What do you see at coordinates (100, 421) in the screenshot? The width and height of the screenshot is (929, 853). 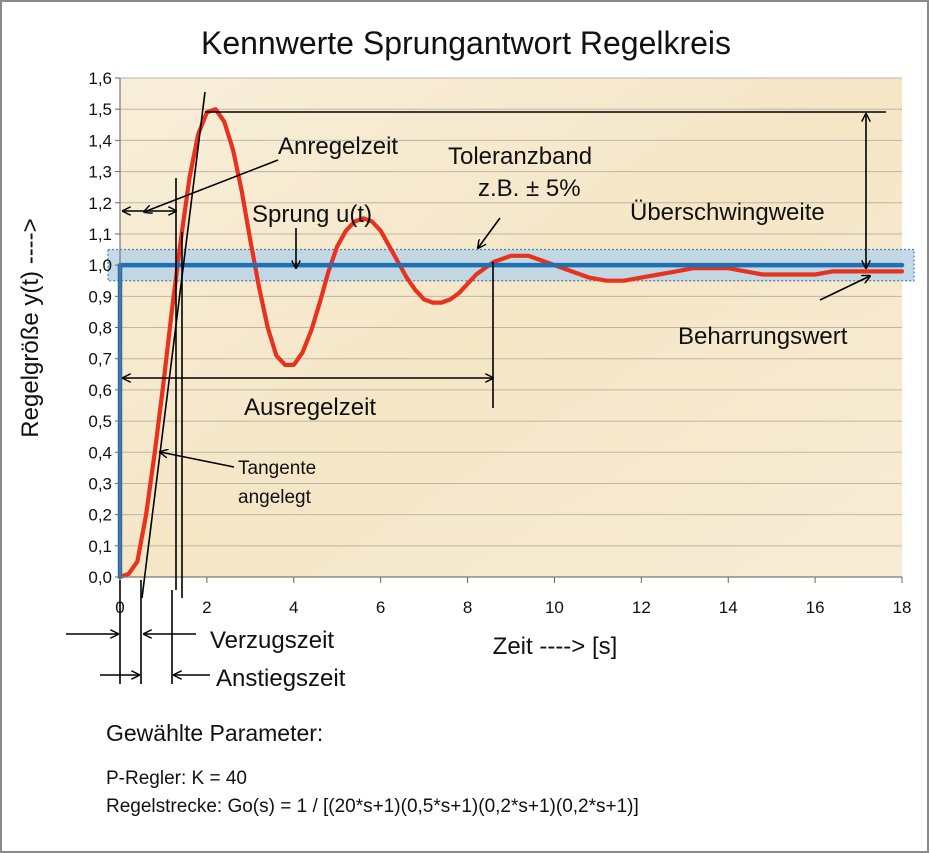 I see `y-tick-label: 0,5` at bounding box center [100, 421].